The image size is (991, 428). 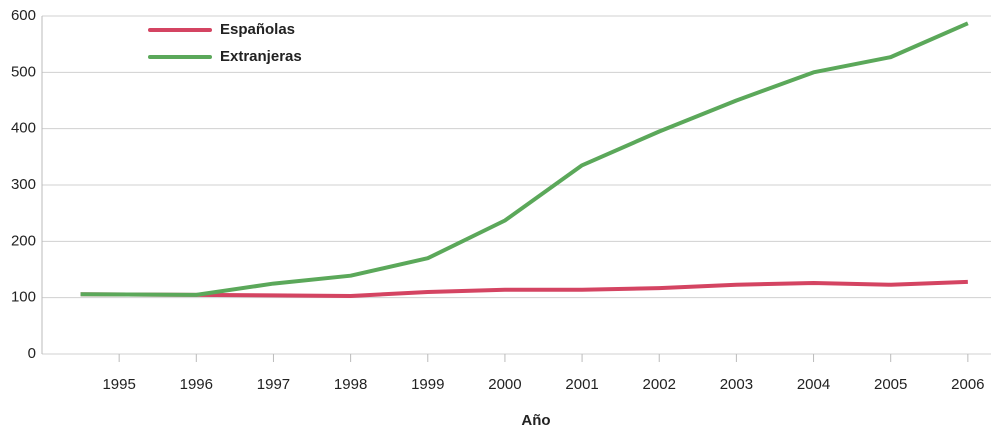 What do you see at coordinates (261, 56) in the screenshot?
I see `legend-label: Extranjeras` at bounding box center [261, 56].